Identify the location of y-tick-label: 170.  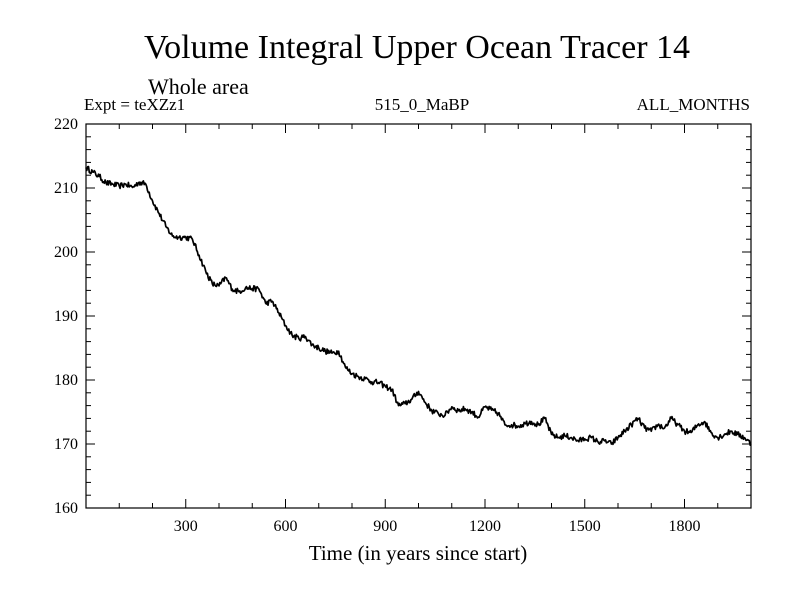
(66, 444).